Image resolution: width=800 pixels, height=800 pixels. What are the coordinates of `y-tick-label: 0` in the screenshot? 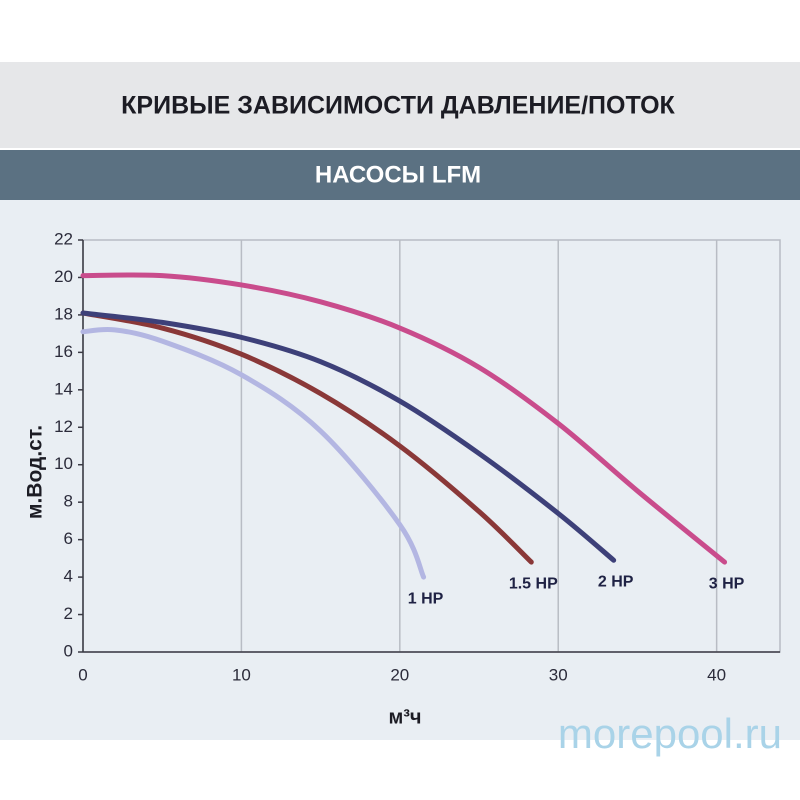 It's located at (68, 650).